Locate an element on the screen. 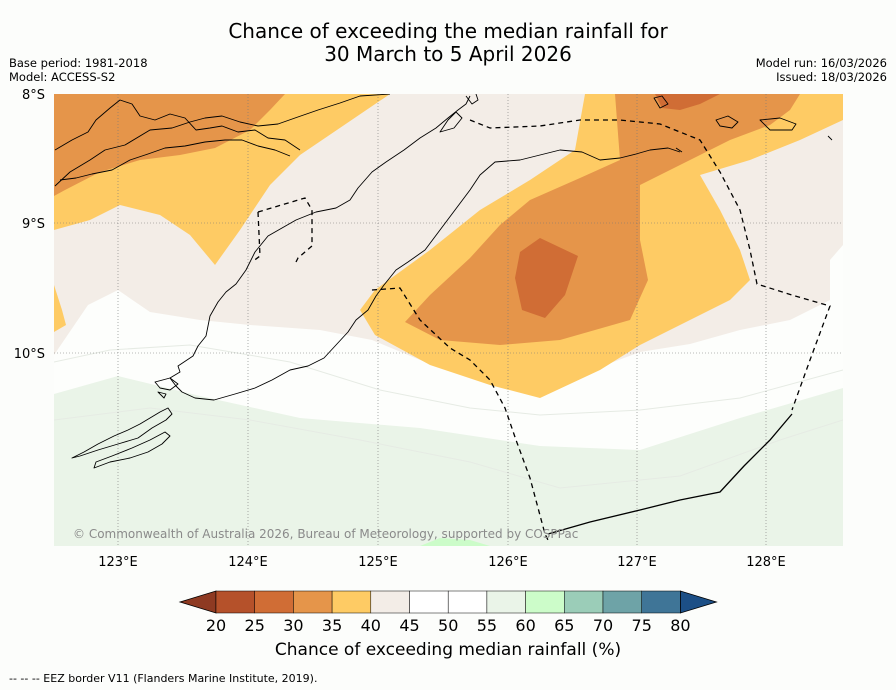  colorbar-tick-30: 30 is located at coordinates (293, 625).